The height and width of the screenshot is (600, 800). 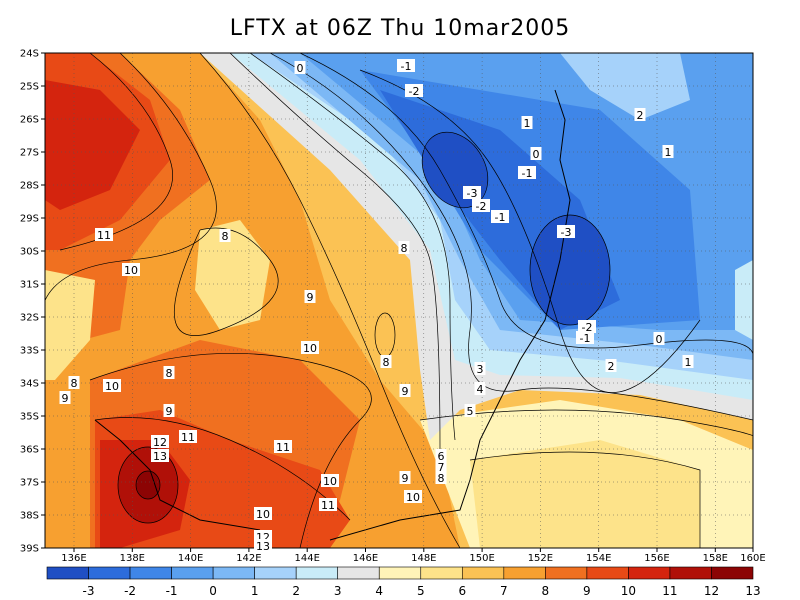 What do you see at coordinates (255, 591) in the screenshot?
I see `colorbar-label: 1` at bounding box center [255, 591].